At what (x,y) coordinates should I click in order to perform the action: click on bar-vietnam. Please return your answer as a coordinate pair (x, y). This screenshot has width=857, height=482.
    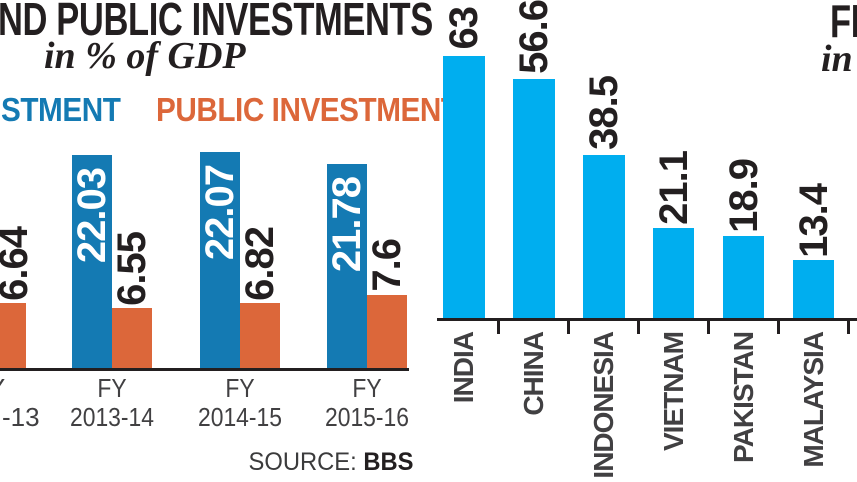
    Looking at the image, I should click on (673, 273).